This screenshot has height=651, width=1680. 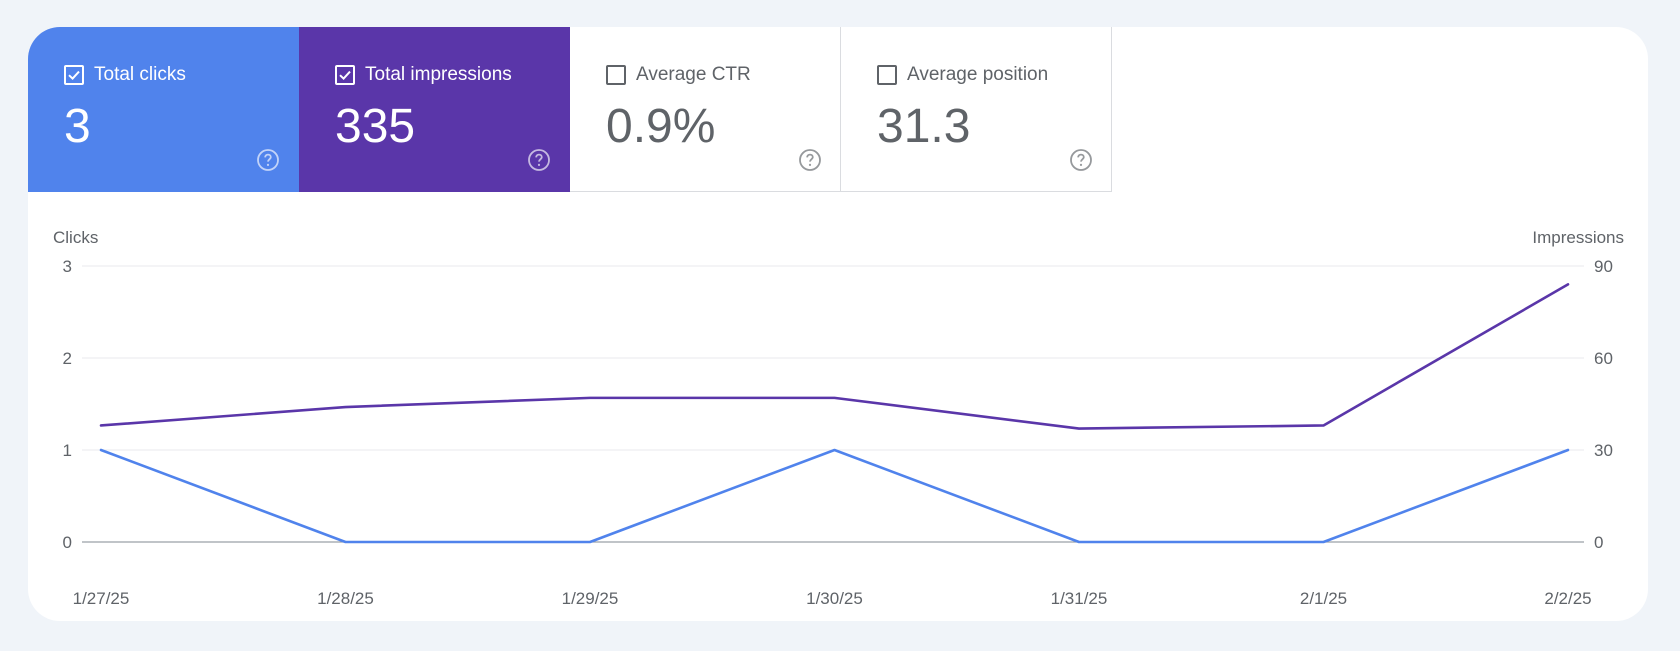 What do you see at coordinates (1323, 598) in the screenshot?
I see `x-axis-tick-label: 2/1/25` at bounding box center [1323, 598].